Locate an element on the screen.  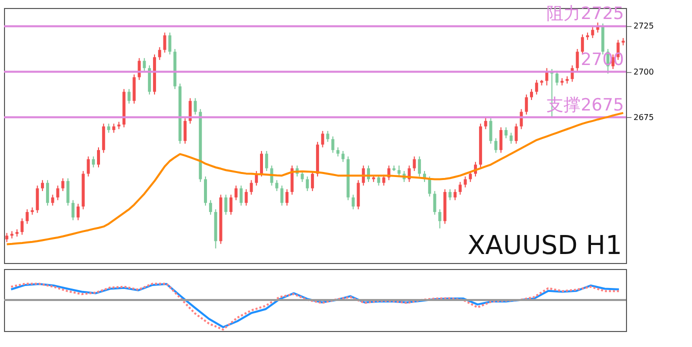
annotation: XAUUSD H1 is located at coordinates (544, 246).